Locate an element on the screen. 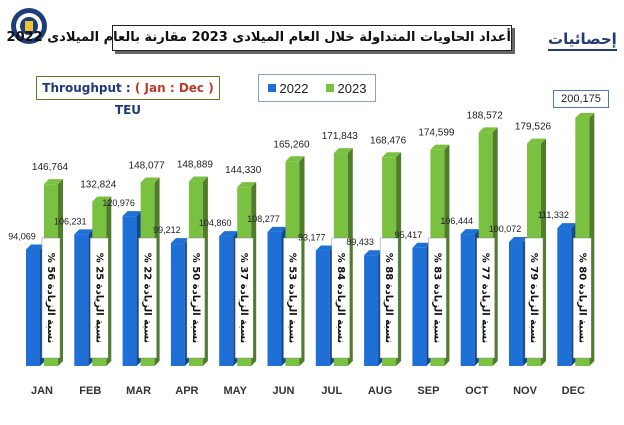 The width and height of the screenshot is (624, 425). increase-percentage-label: % 53 نسبة الزيادة is located at coordinates (292, 298).